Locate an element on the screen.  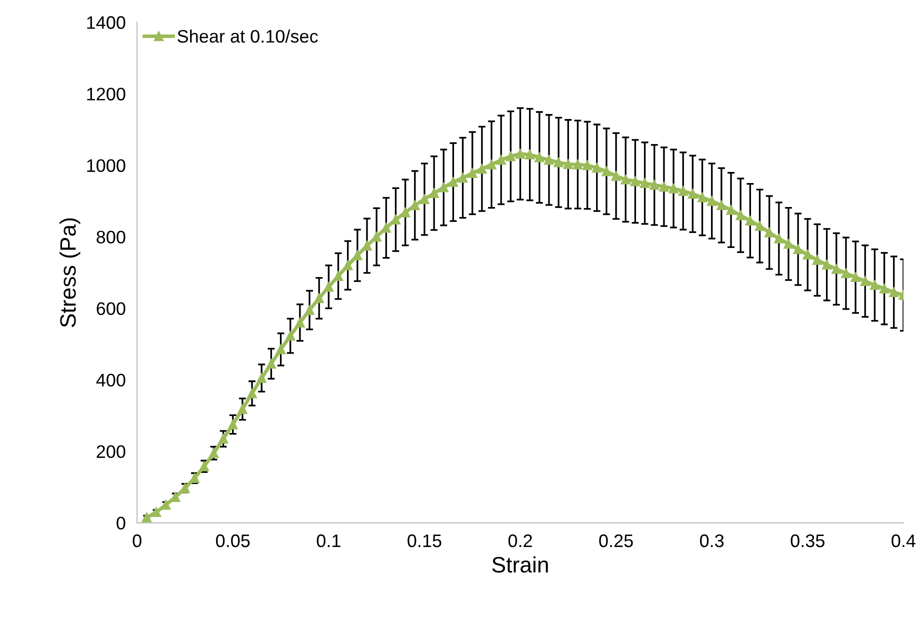
x-tick-label: 0.35 is located at coordinates (807, 541).